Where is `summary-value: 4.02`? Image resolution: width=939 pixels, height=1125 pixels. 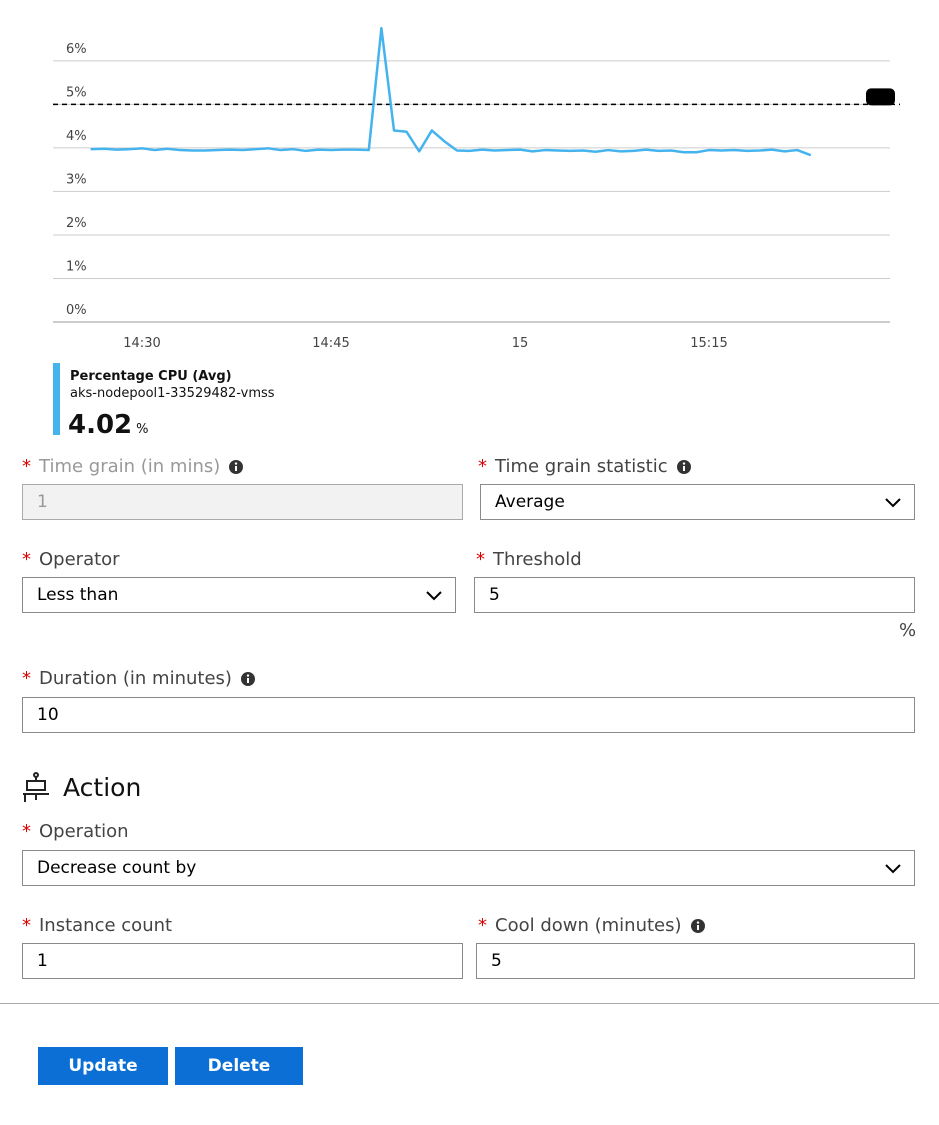 summary-value: 4.02 is located at coordinates (100, 425).